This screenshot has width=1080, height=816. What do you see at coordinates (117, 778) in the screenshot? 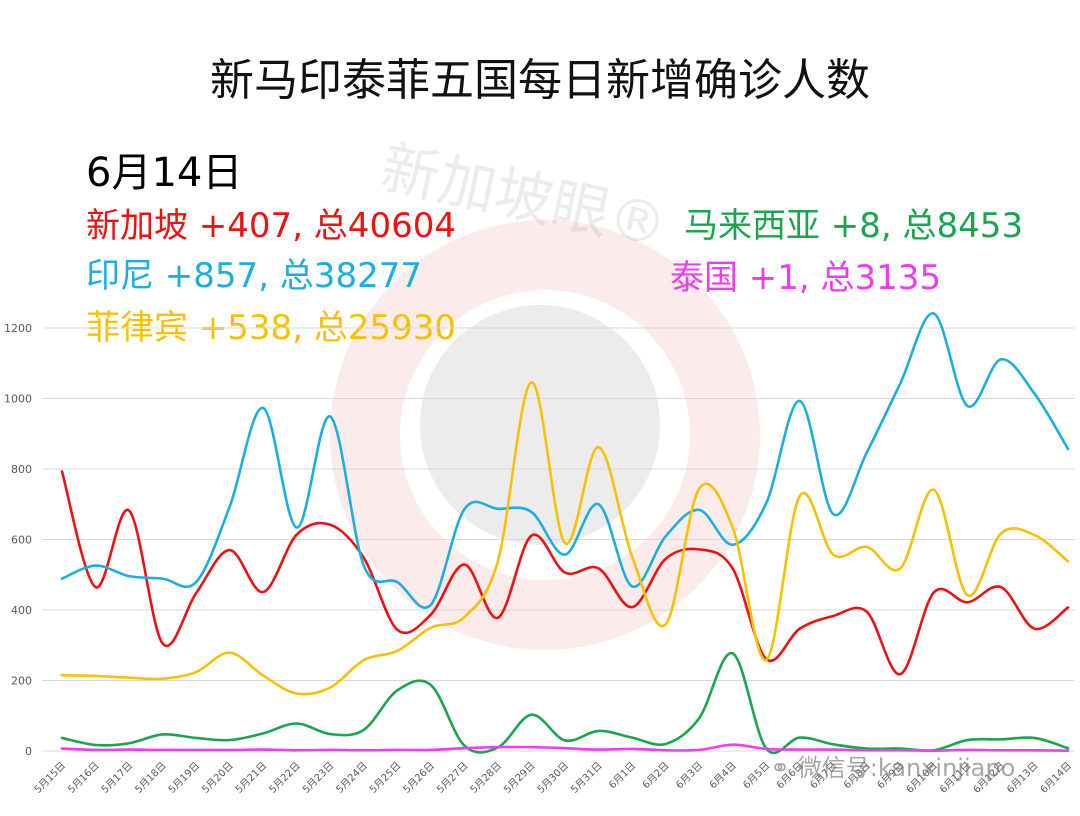
I see `x-tick-label: 5月17日` at bounding box center [117, 778].